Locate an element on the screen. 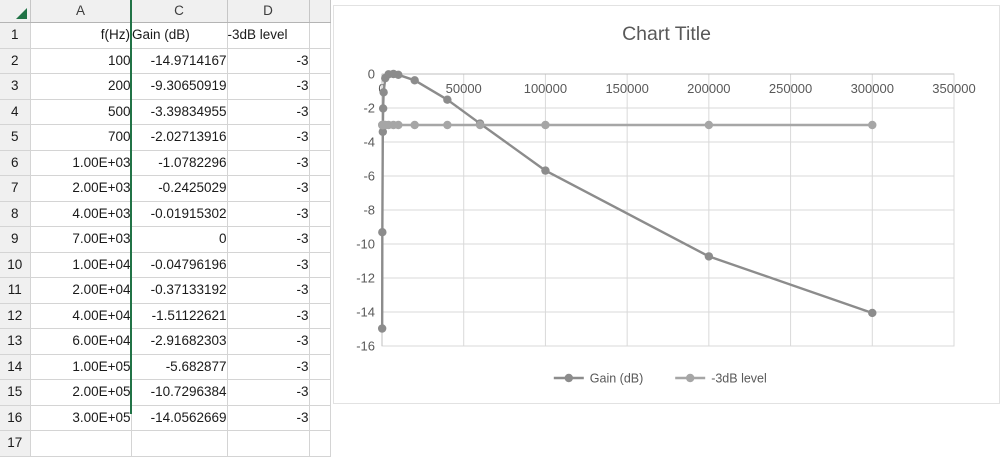 This screenshot has width=1005, height=457. cell-E11 is located at coordinates (320, 290).